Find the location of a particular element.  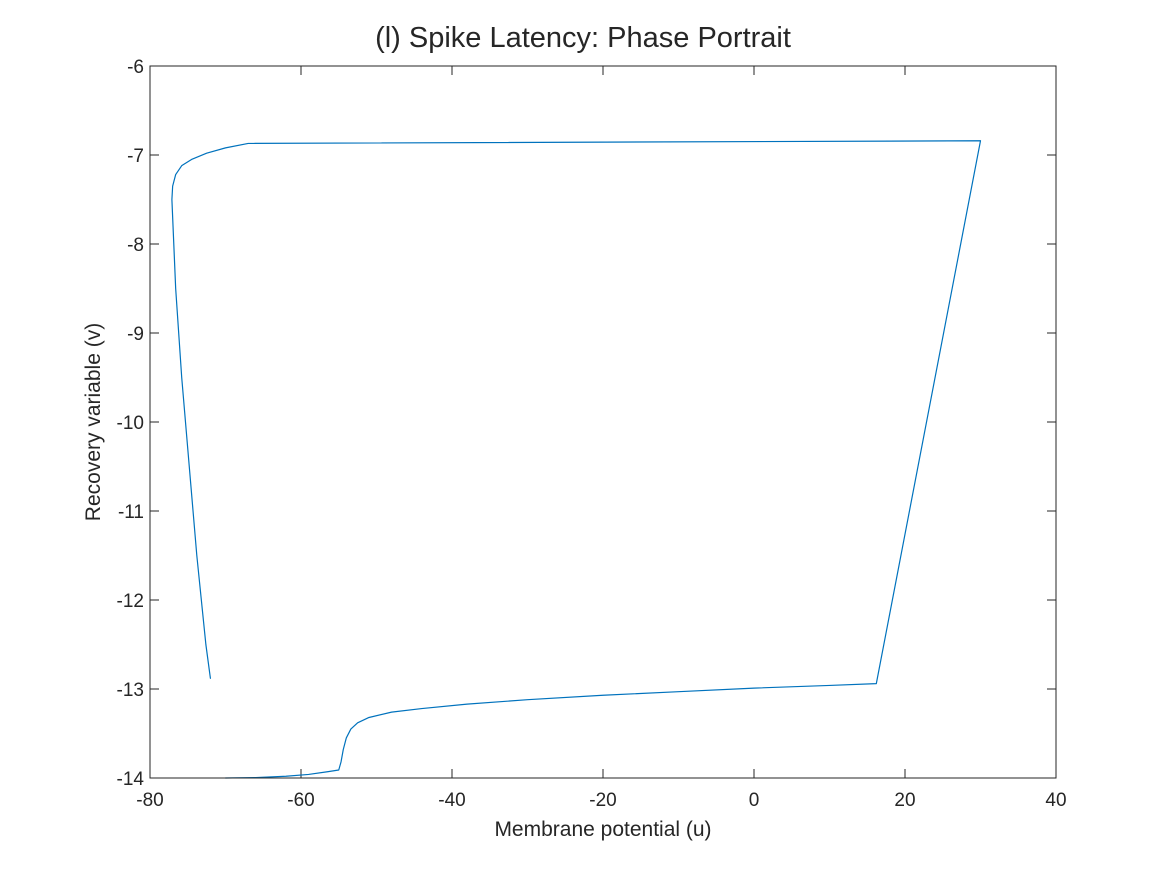

x-tick-label: 20 is located at coordinates (904, 800).